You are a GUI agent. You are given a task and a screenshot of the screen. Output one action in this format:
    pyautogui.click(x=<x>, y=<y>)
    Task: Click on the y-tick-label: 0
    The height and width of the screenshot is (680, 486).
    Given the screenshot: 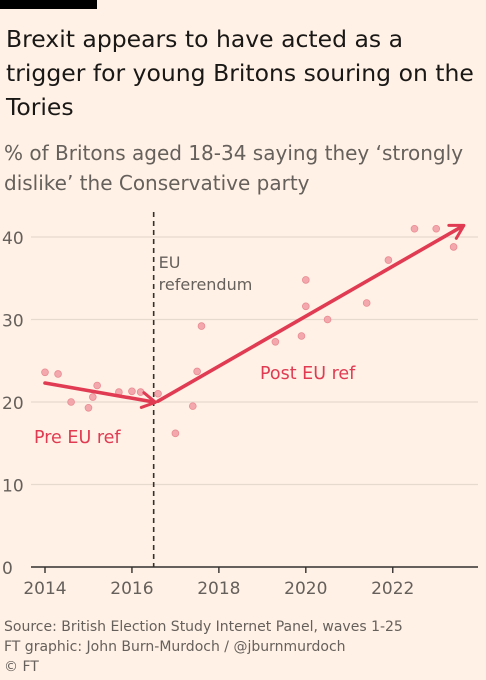 What is the action you would take?
    pyautogui.click(x=7, y=569)
    